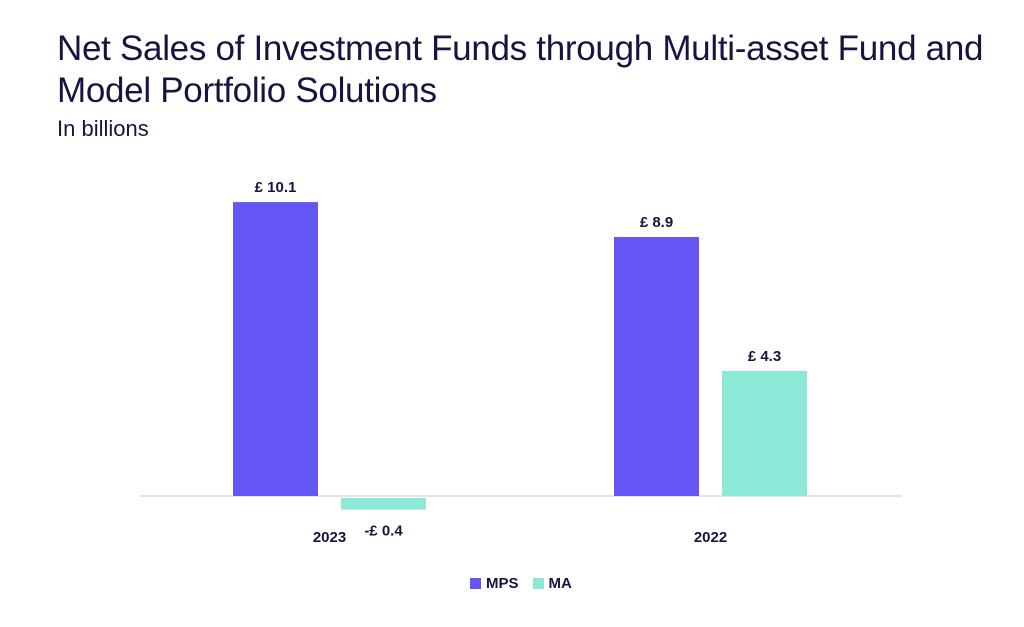 The image size is (1024, 627). I want to click on legend-item-mps: MPS, so click(494, 583).